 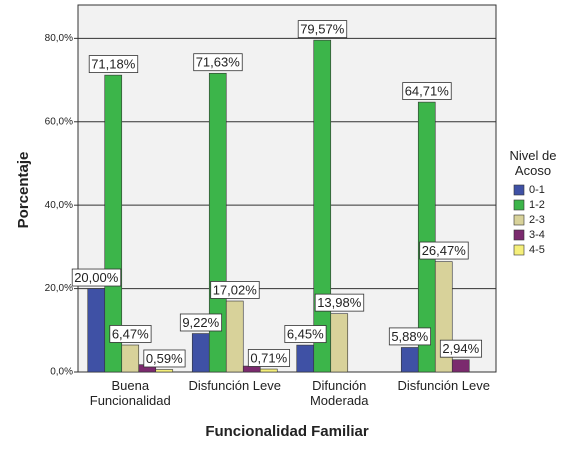 What do you see at coordinates (537, 235) in the screenshot?
I see `legend-label: 3-4` at bounding box center [537, 235].